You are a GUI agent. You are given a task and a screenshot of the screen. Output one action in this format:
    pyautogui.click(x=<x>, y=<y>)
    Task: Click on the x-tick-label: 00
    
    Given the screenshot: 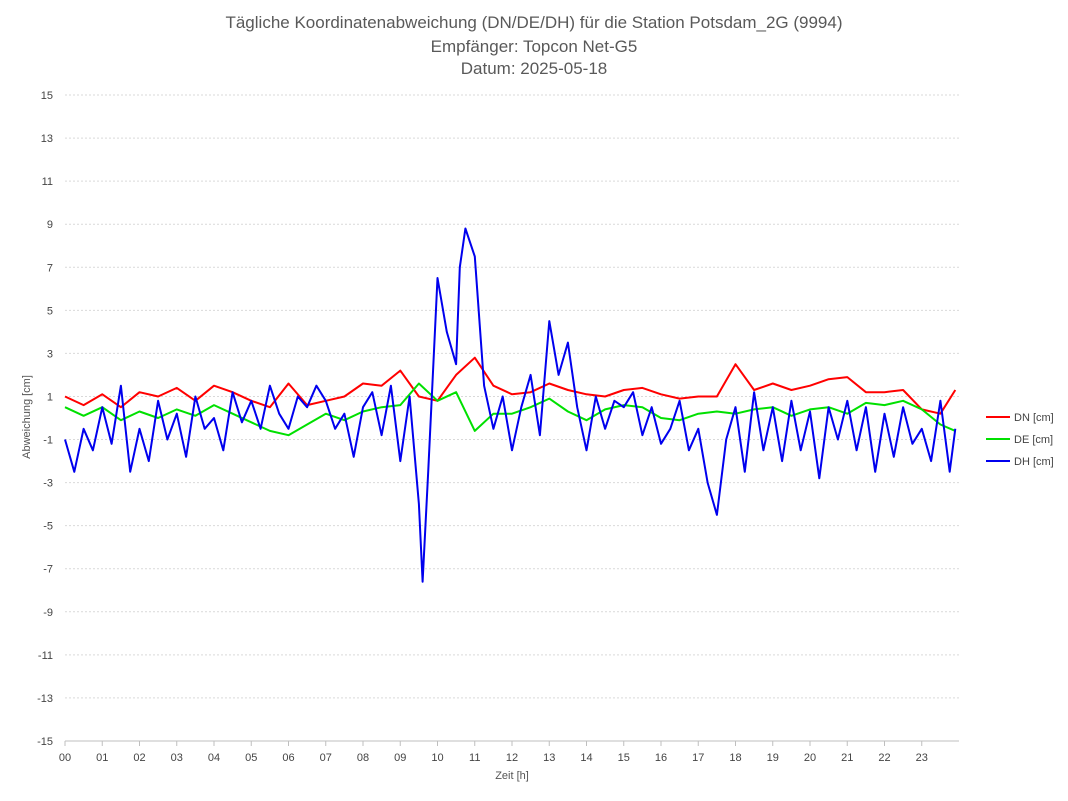 What is the action you would take?
    pyautogui.click(x=65, y=758)
    